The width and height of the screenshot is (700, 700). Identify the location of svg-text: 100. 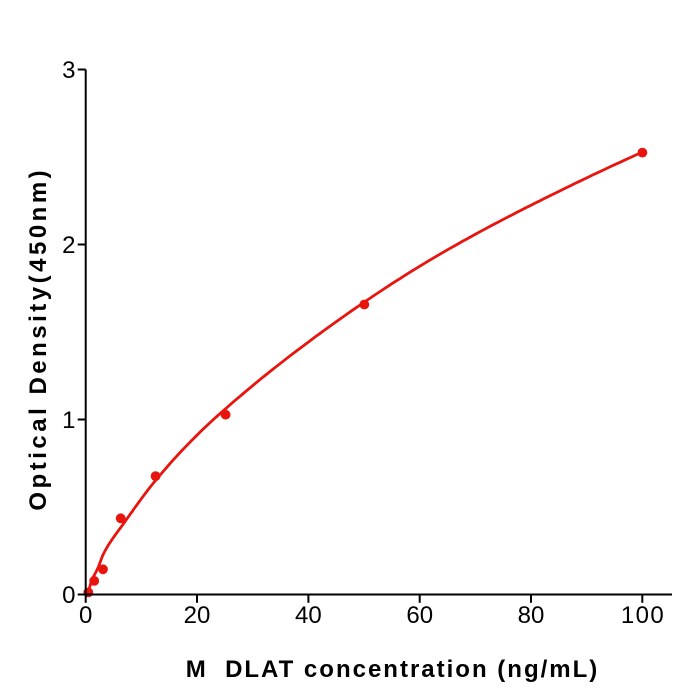
(643, 615).